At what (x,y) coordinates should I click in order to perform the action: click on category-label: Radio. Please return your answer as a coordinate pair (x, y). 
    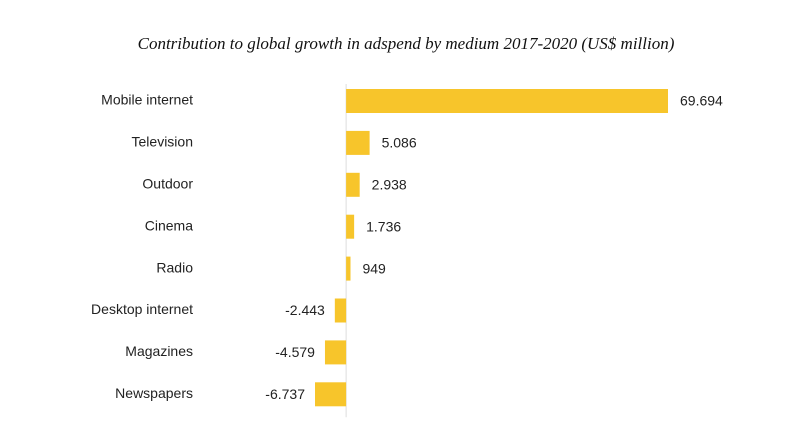
    Looking at the image, I should click on (174, 267).